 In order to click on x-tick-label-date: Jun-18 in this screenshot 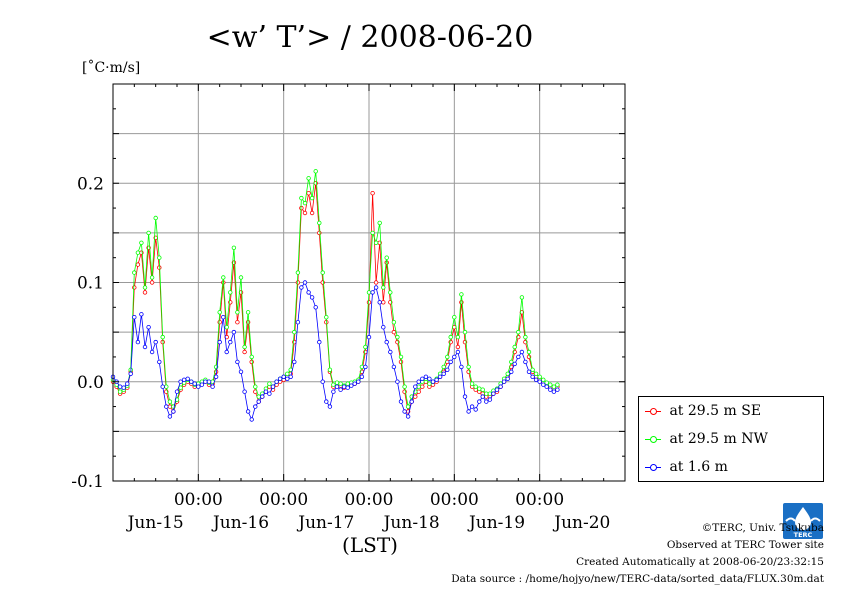, I will do `click(411, 523)`.